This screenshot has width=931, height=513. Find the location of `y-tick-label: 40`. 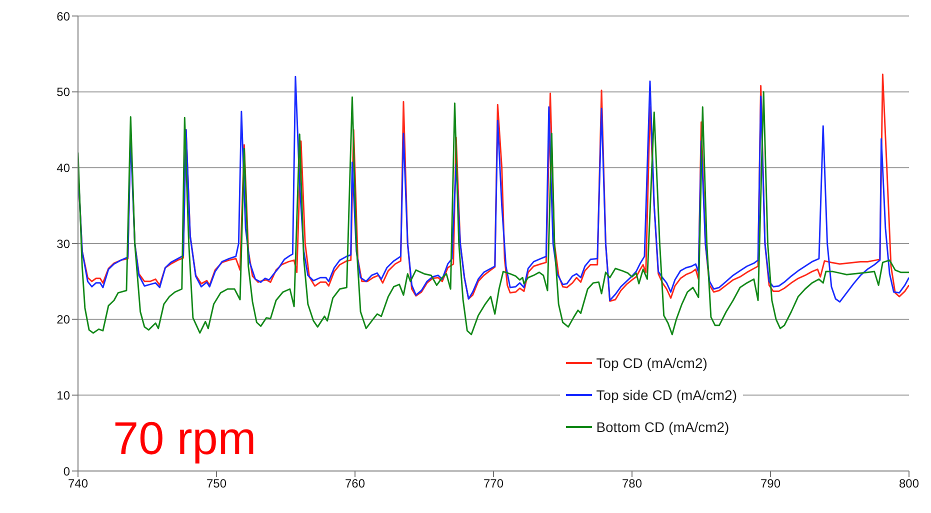

y-tick-label: 40 is located at coordinates (63, 167).